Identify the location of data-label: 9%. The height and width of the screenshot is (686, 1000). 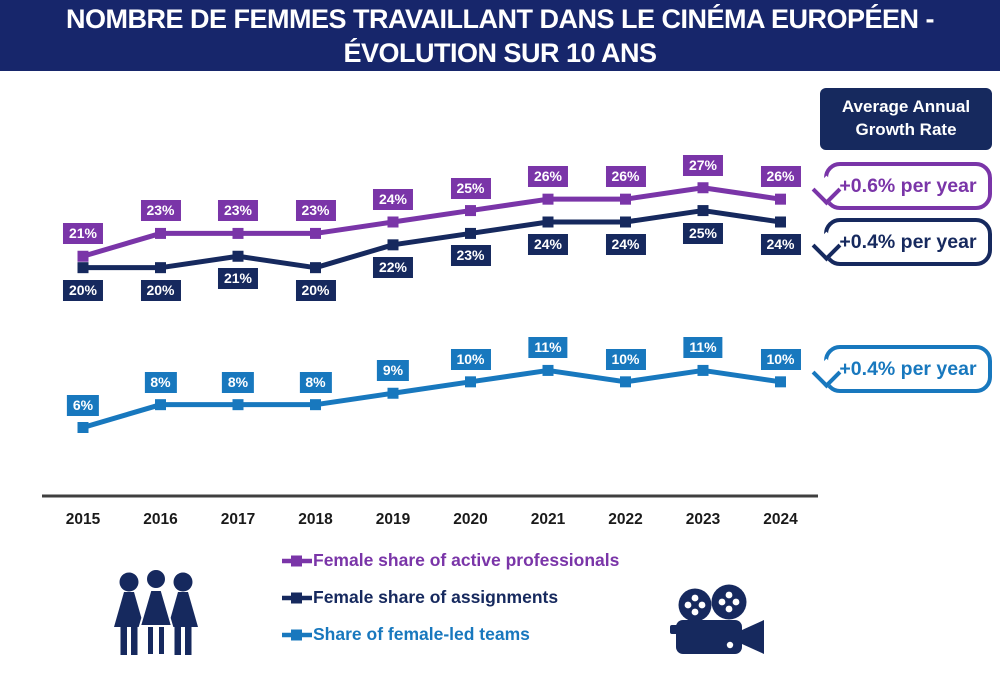
(393, 371).